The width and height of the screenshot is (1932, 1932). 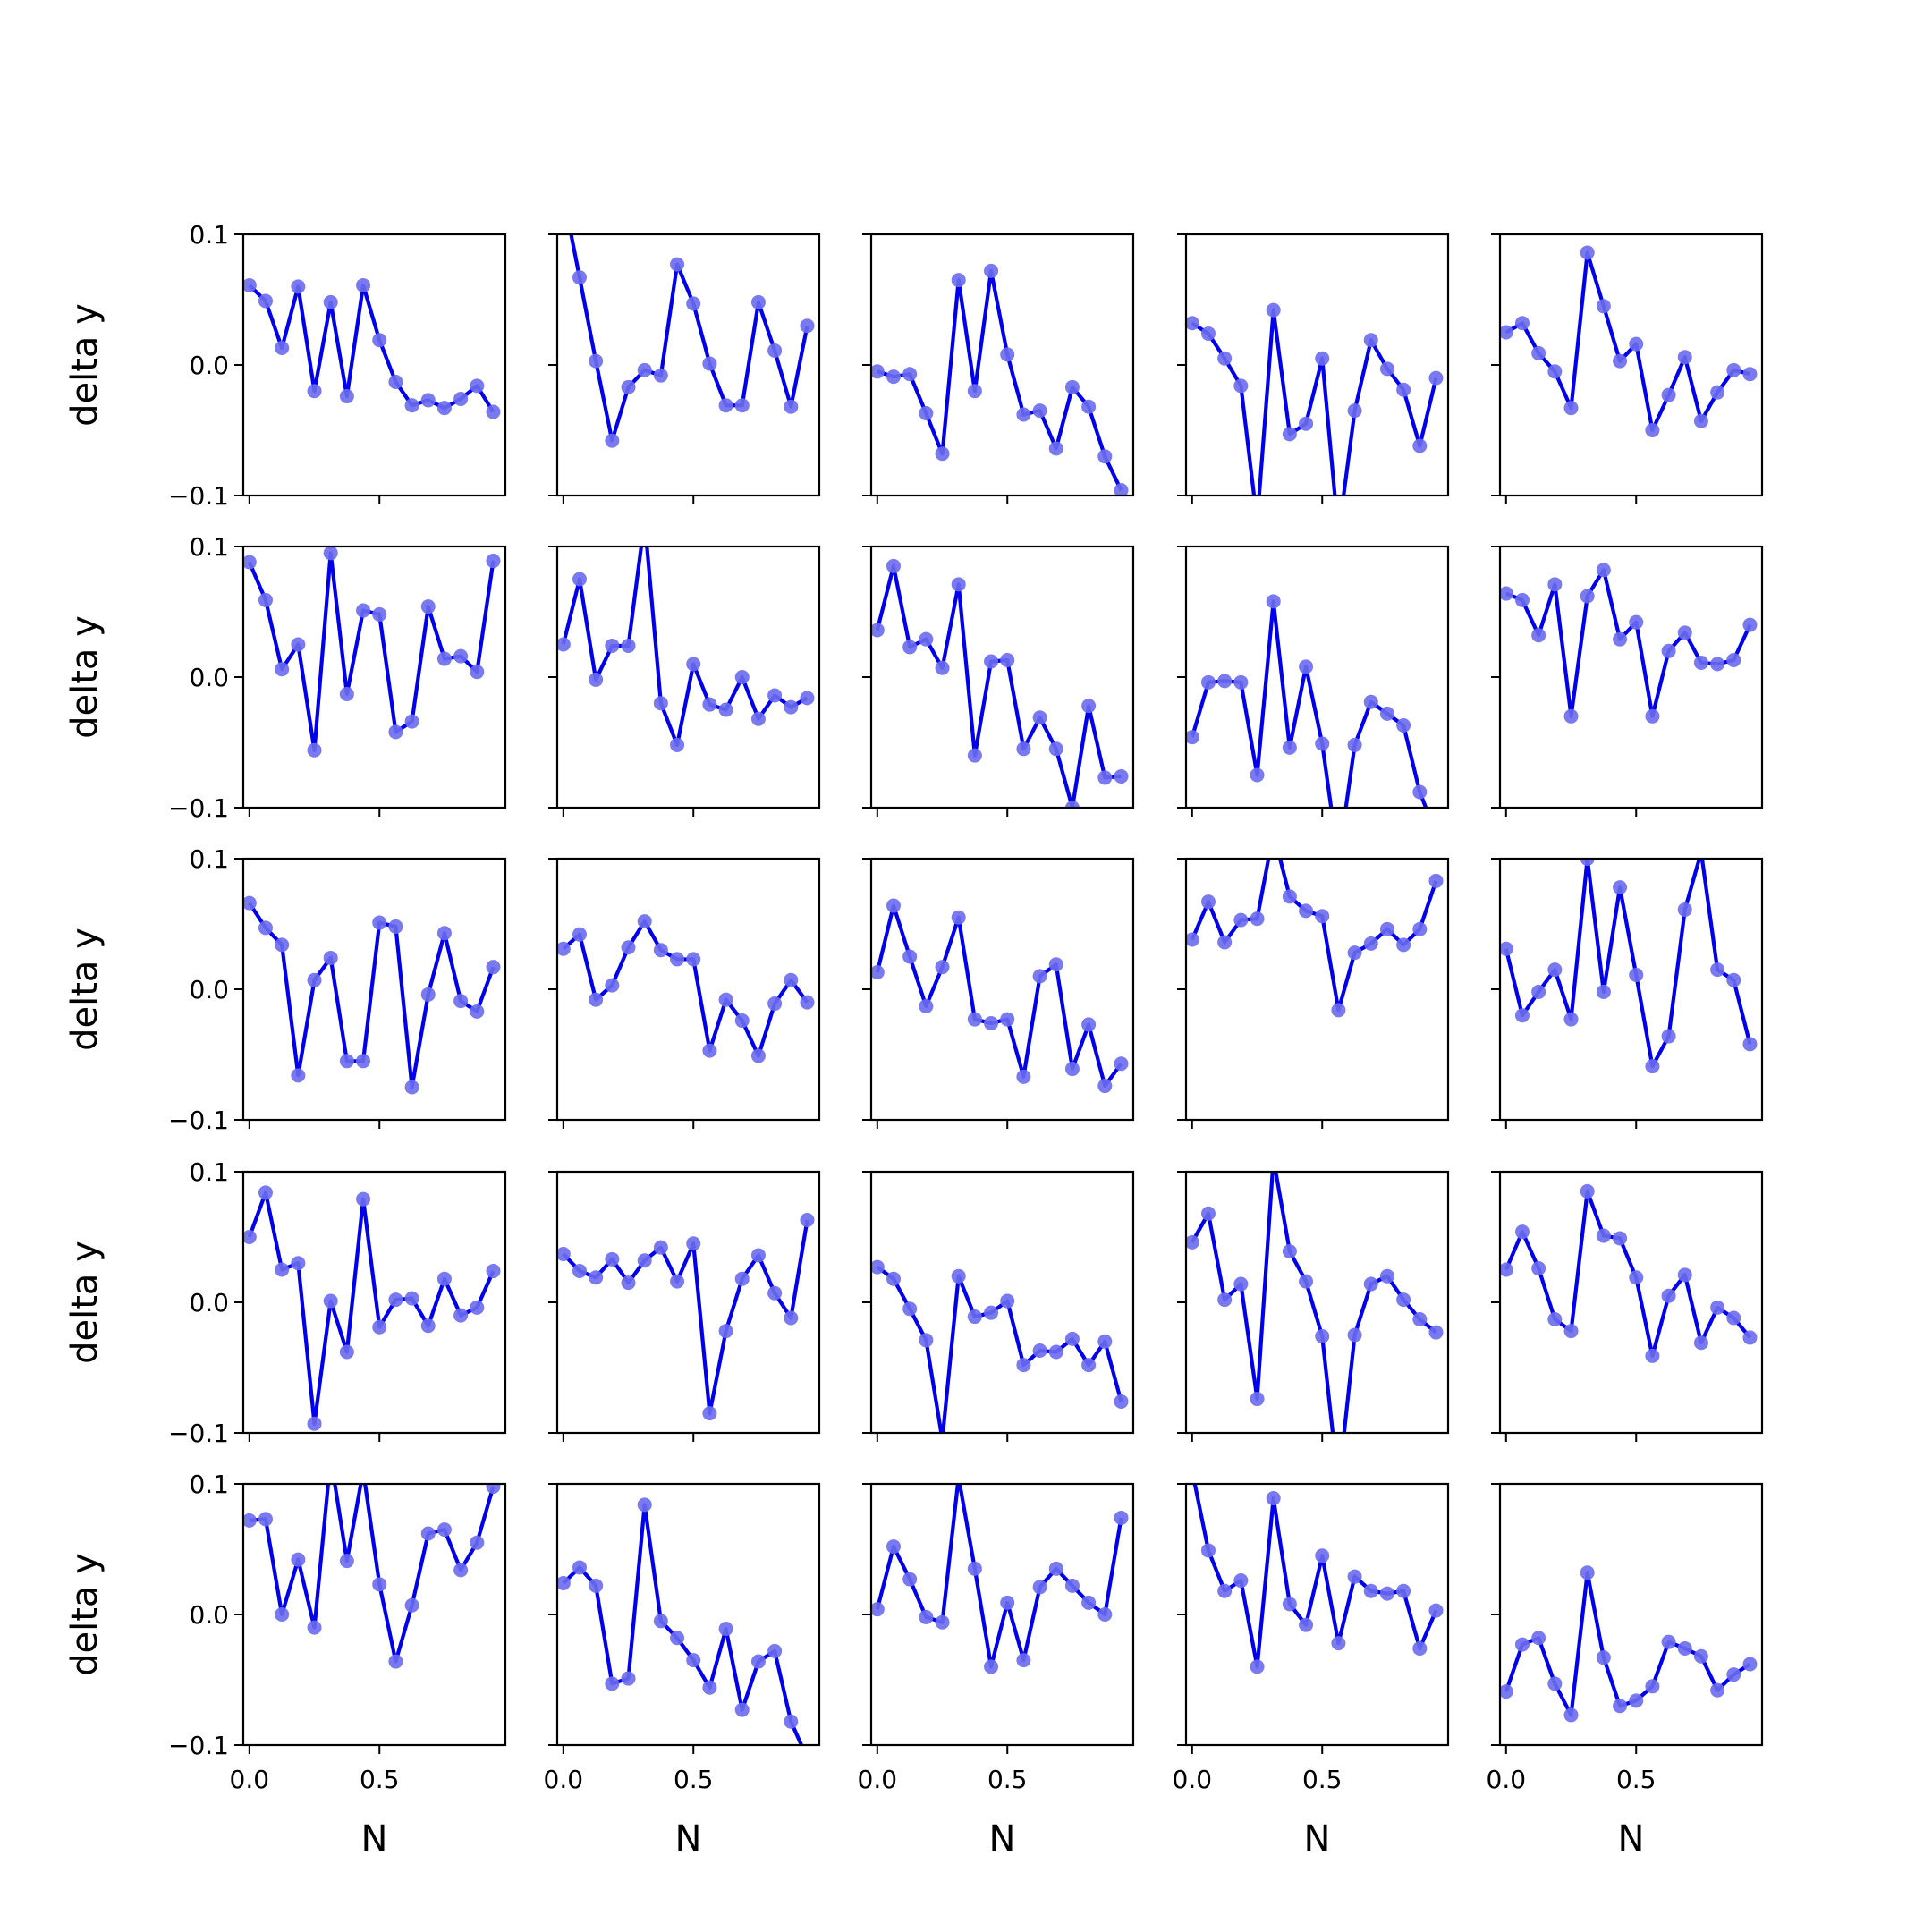 I want to click on subplot-r4-c2: 0.0 0.5 N, so click(x=996, y=1671).